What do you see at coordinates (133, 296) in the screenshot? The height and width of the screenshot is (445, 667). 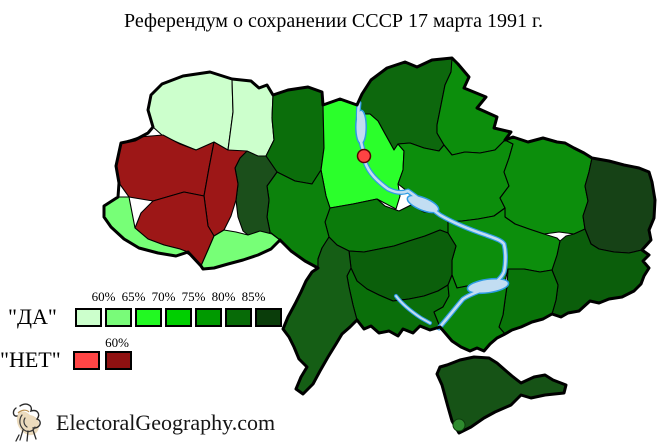 I see `legend-yes-percent-65%: 65%` at bounding box center [133, 296].